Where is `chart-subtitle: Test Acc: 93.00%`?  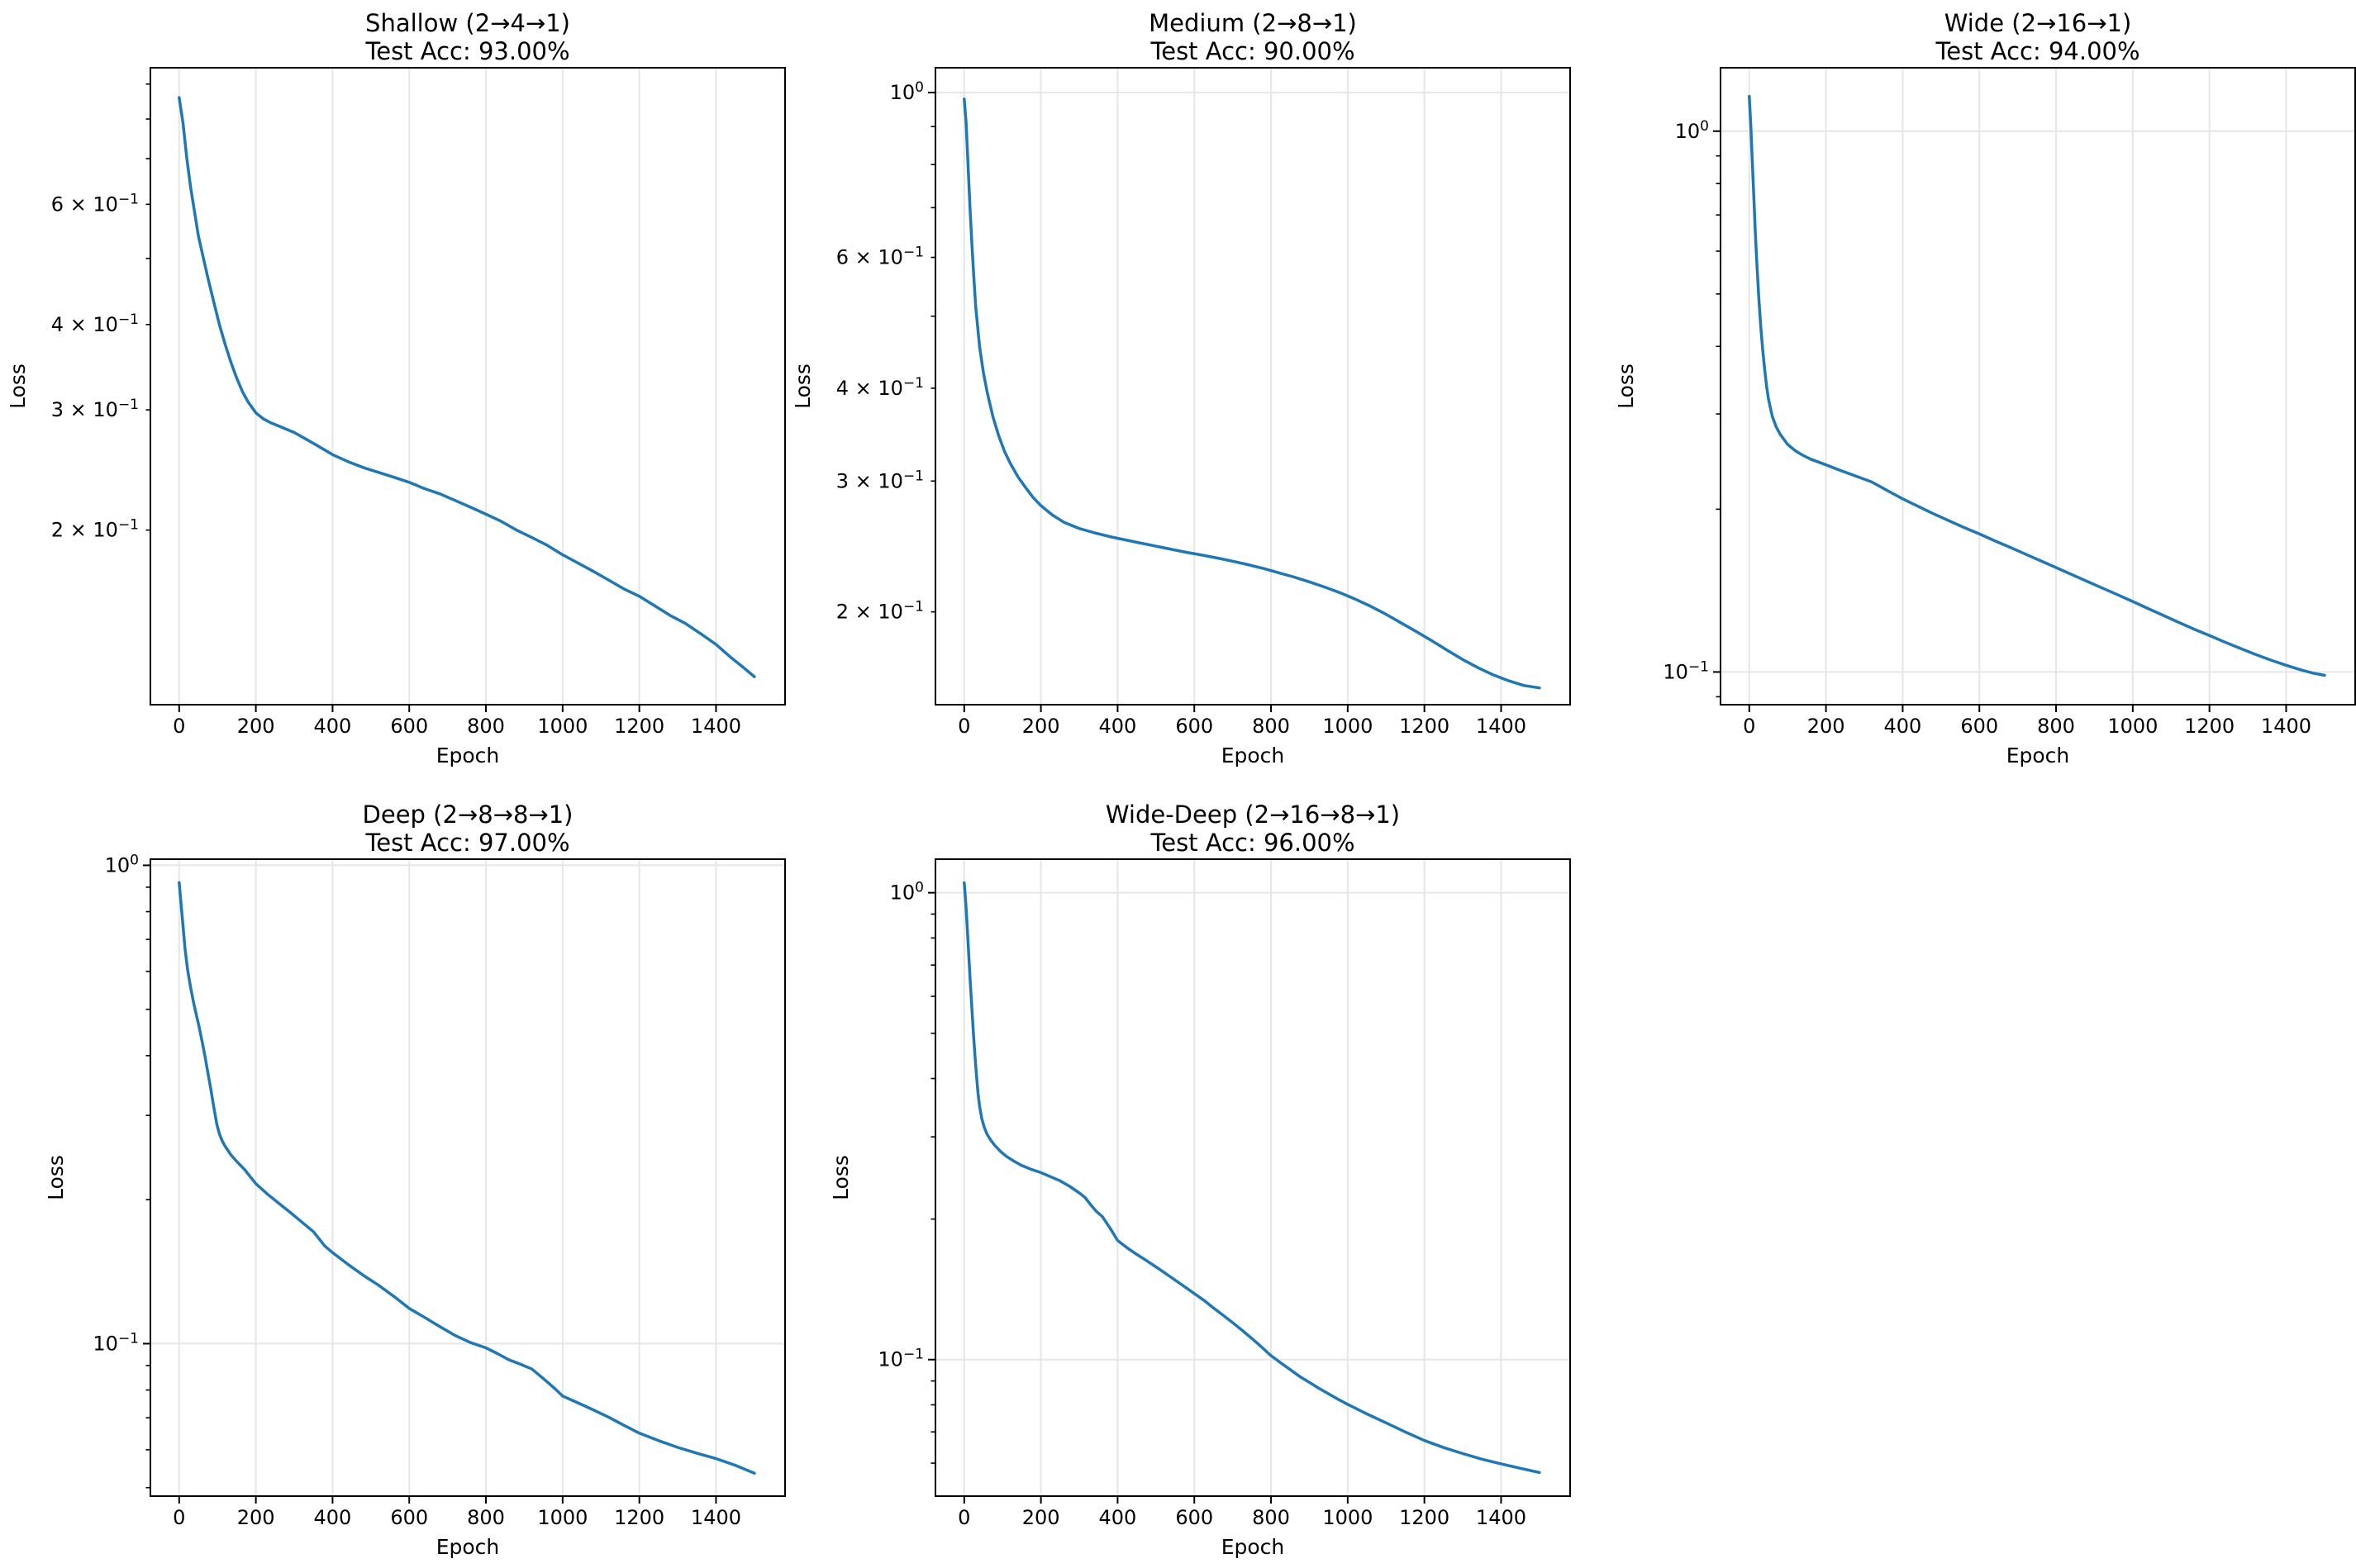 chart-subtitle: Test Acc: 93.00% is located at coordinates (466, 51).